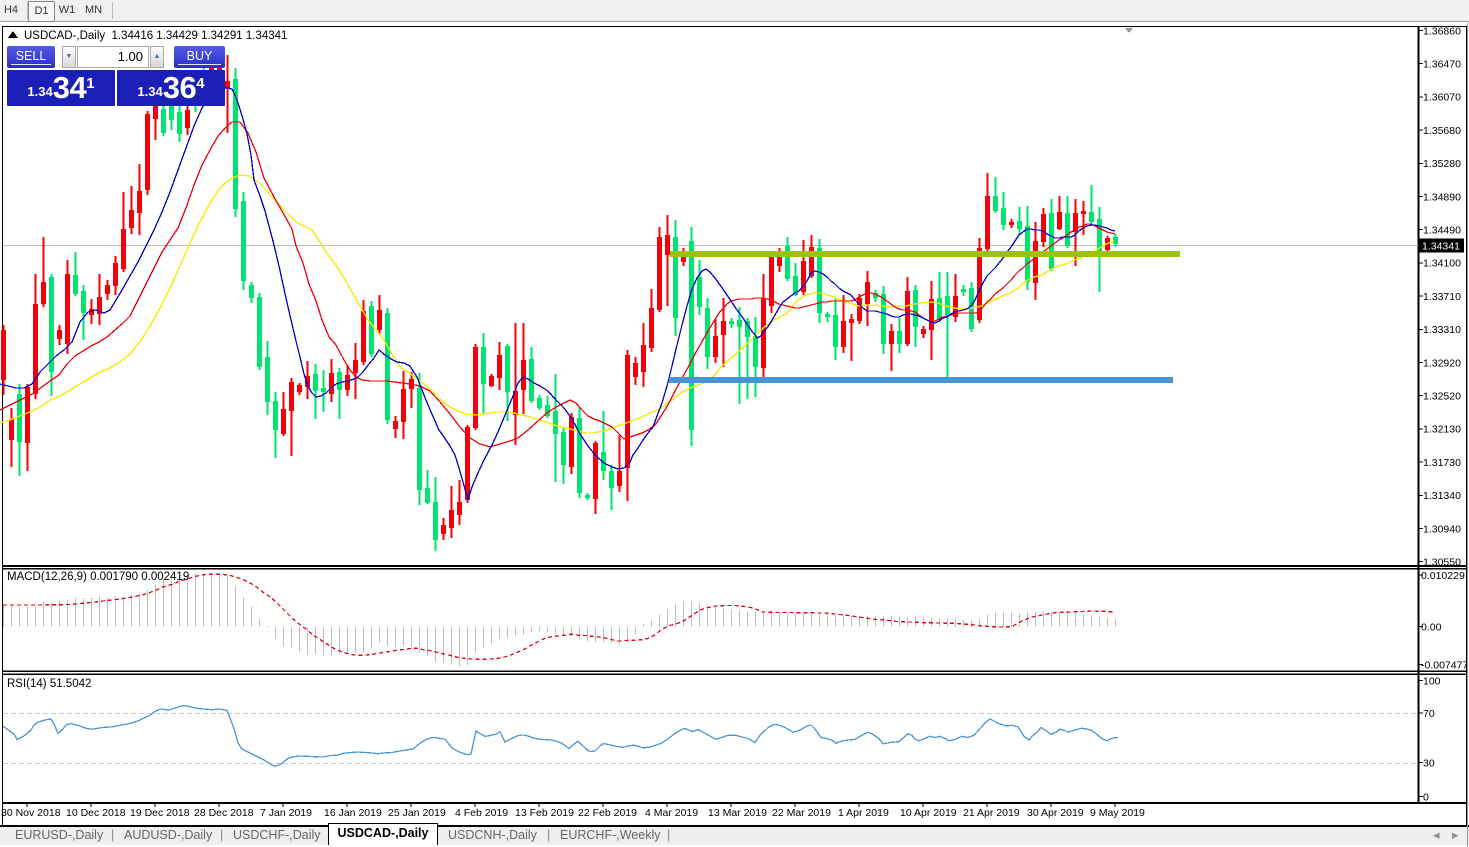 The width and height of the screenshot is (1469, 847). What do you see at coordinates (671, 813) in the screenshot?
I see `svg-text: 4 Mar 2019` at bounding box center [671, 813].